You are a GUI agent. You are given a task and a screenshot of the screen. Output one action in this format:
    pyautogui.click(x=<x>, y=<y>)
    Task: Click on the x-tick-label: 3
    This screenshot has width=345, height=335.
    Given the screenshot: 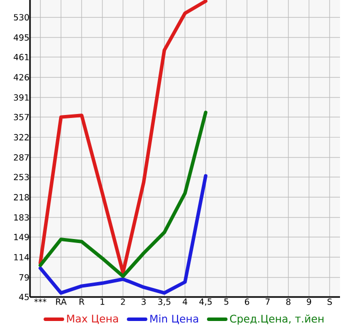 What is the action you would take?
    pyautogui.click(x=144, y=301)
    